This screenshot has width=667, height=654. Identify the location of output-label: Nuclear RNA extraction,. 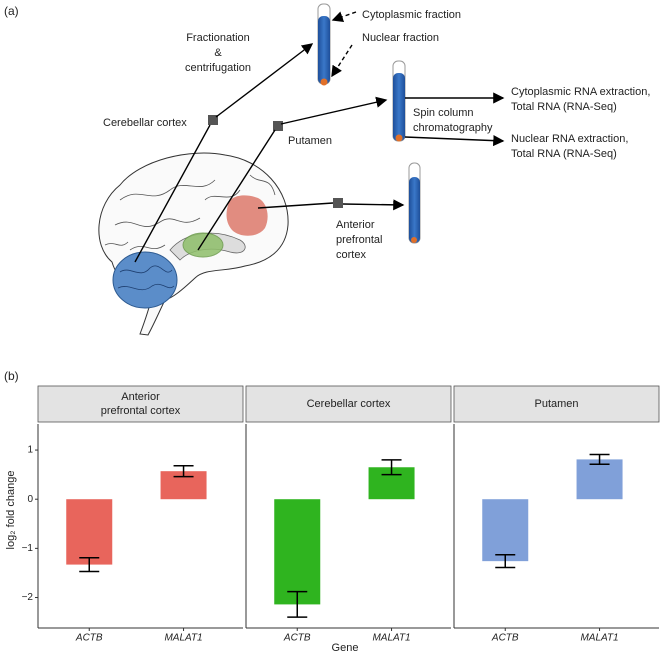
(569, 139).